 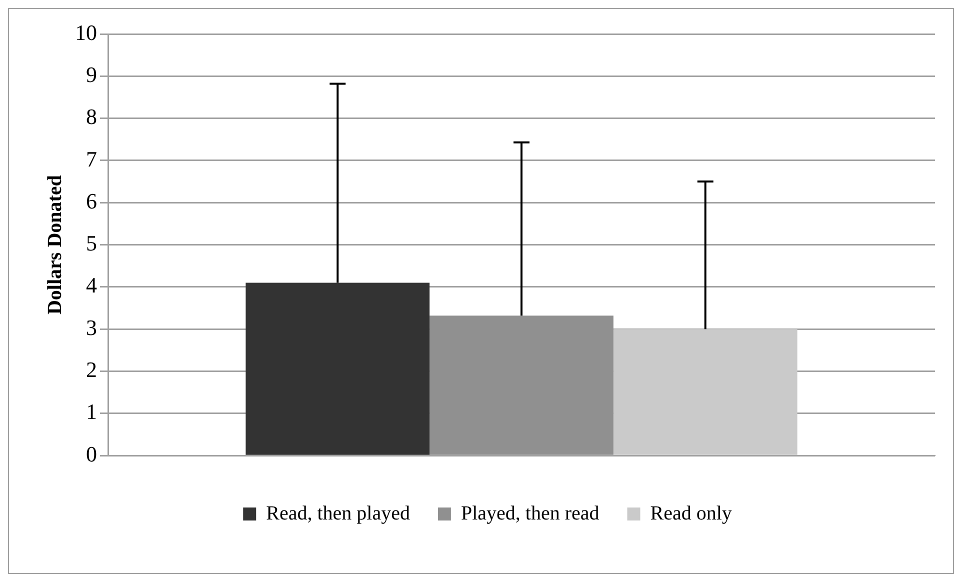 I want to click on y-tick-label: 2, so click(x=91, y=369).